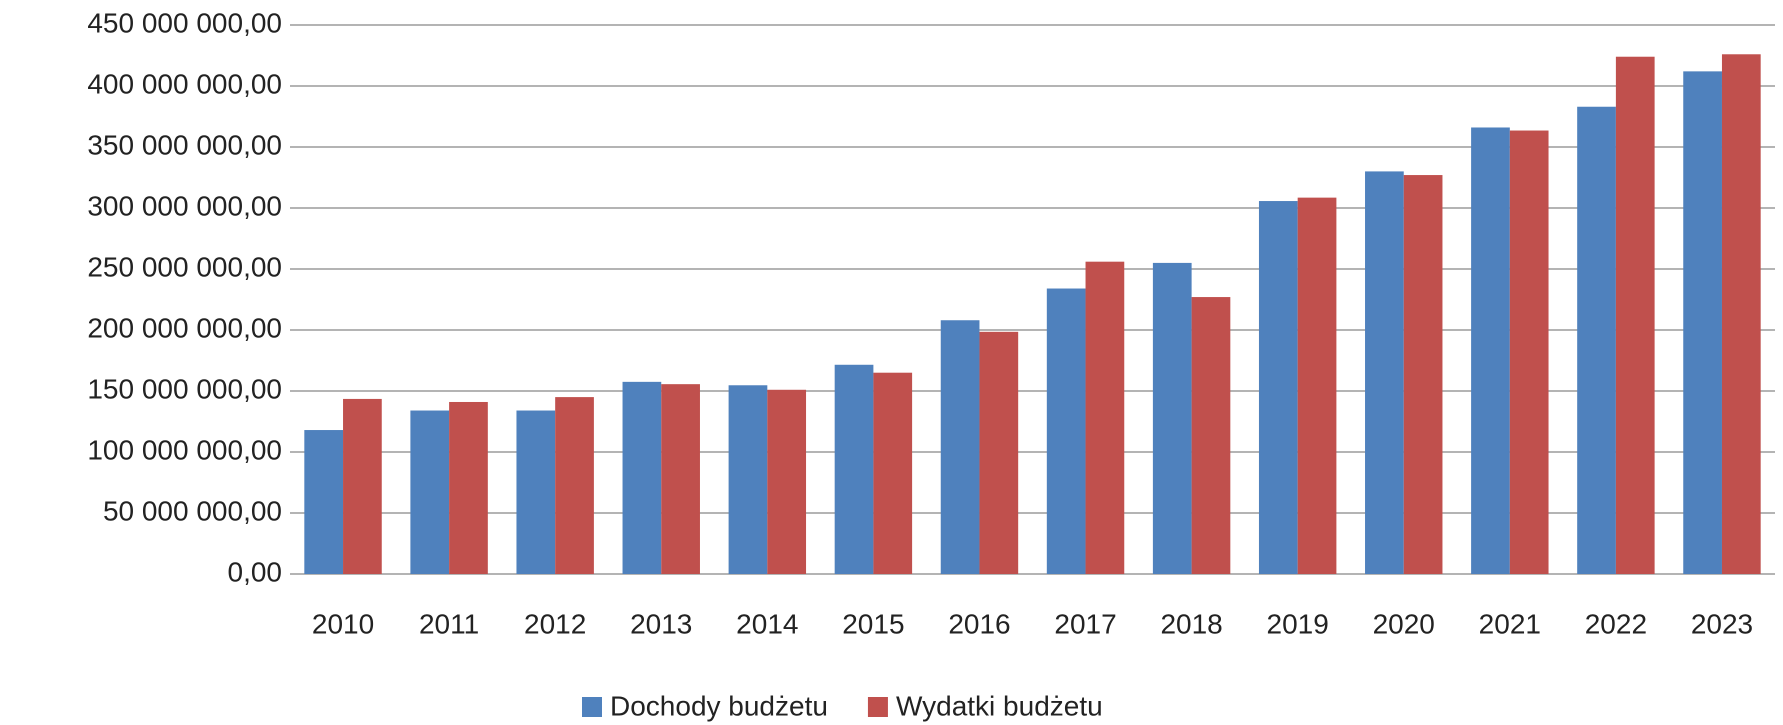 The image size is (1783, 725). What do you see at coordinates (184, 266) in the screenshot?
I see `y-tick-label: 250 000 000,00` at bounding box center [184, 266].